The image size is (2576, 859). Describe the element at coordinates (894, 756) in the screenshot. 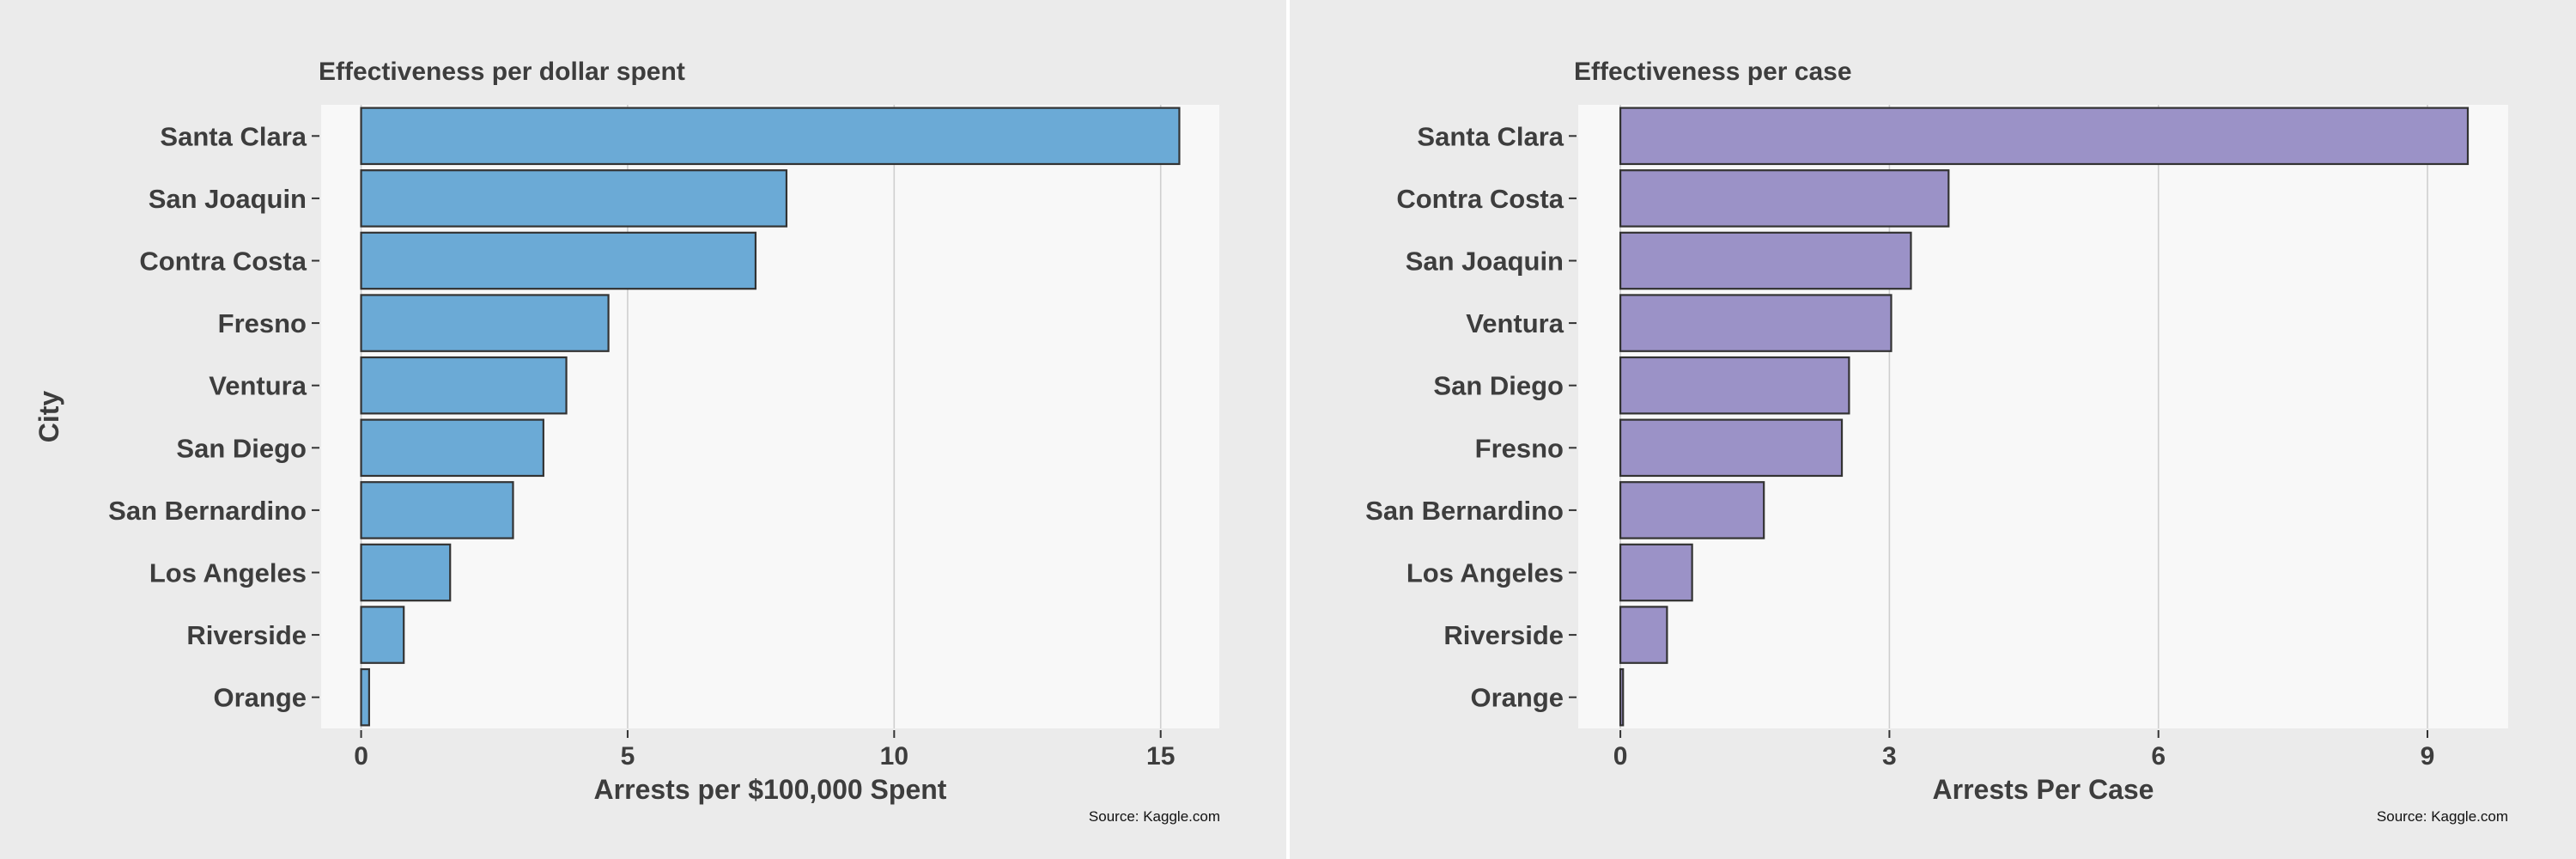

I see `x-tick-label-10: 10` at that location.